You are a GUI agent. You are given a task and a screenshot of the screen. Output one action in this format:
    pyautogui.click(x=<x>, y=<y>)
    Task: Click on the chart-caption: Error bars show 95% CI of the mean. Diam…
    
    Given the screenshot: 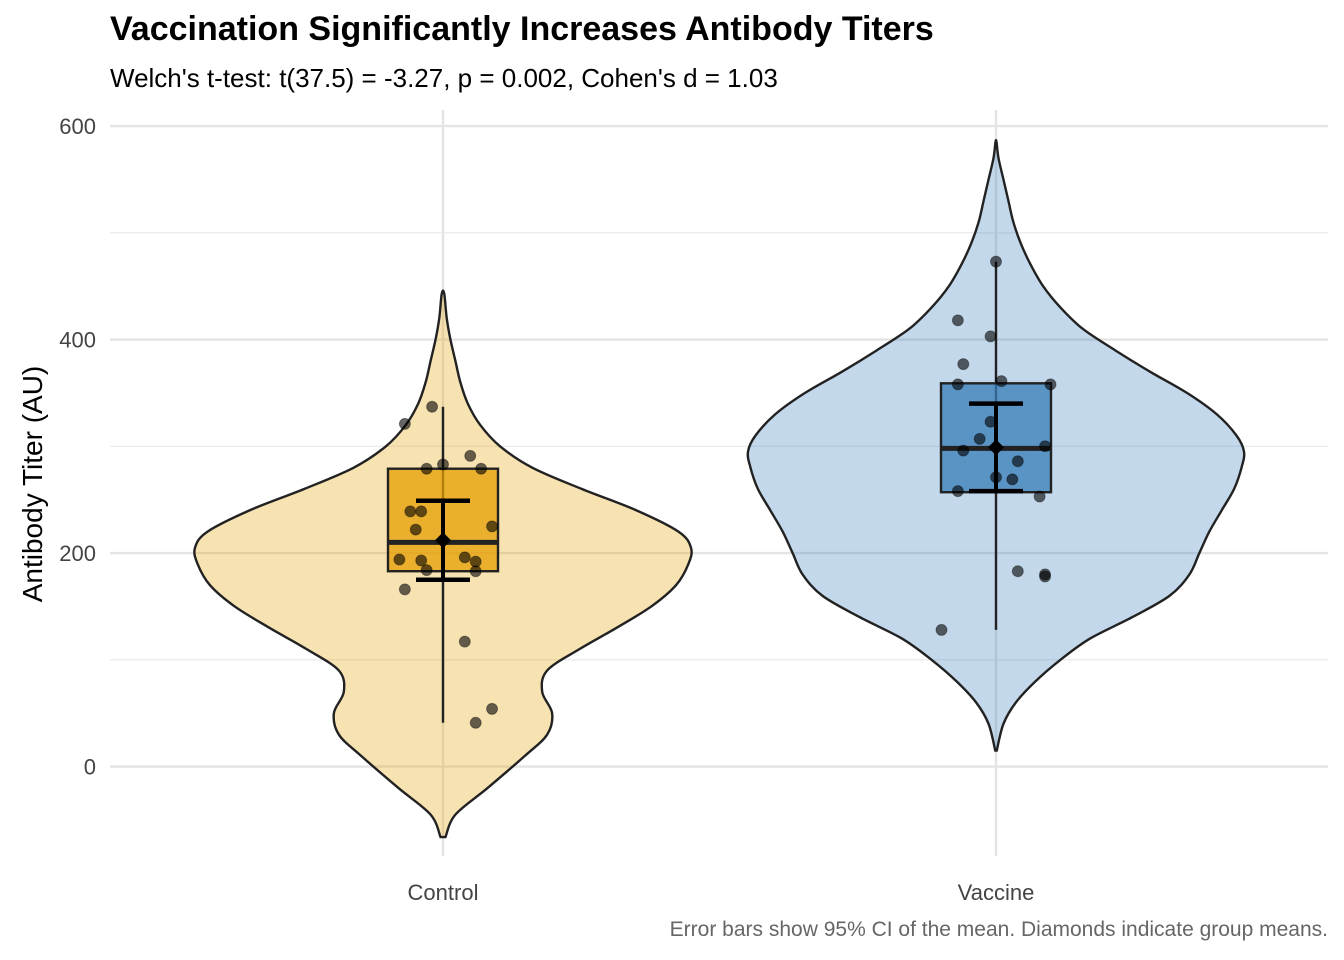 What is the action you would take?
    pyautogui.click(x=998, y=929)
    